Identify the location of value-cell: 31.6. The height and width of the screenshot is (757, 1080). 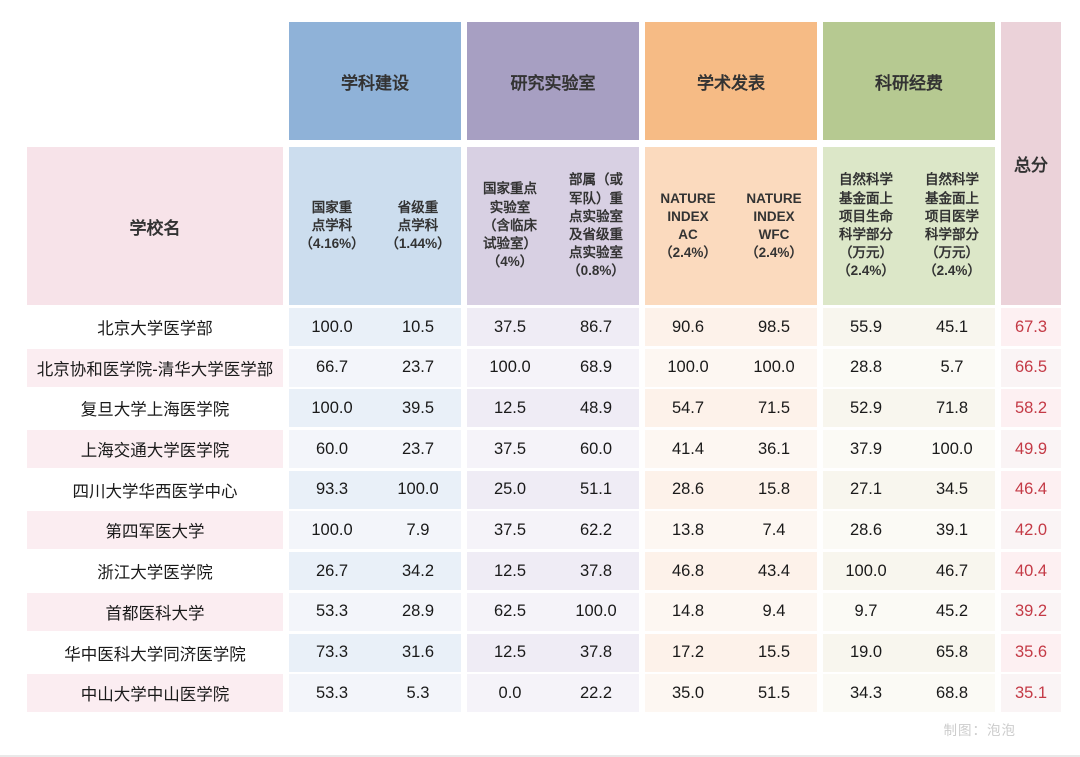
(418, 652).